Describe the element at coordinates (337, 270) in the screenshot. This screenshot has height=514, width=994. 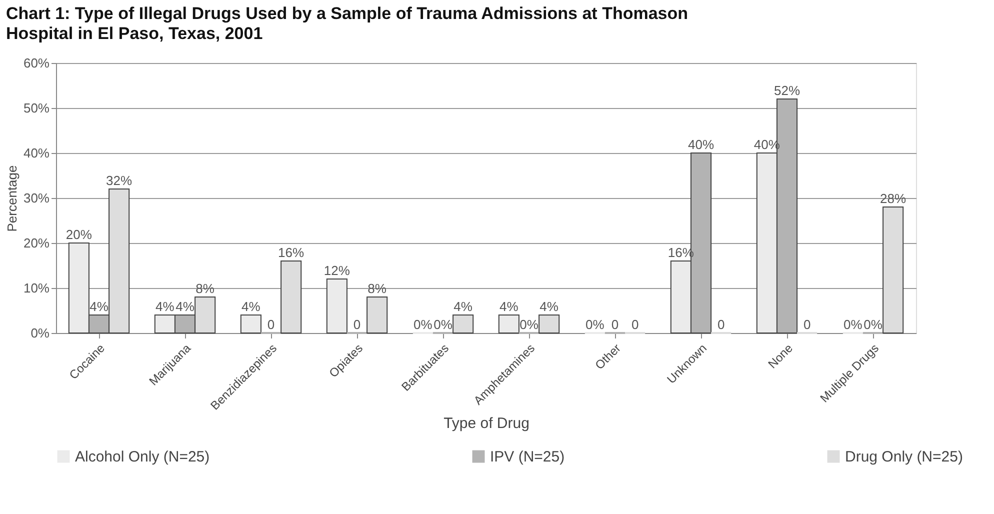
I see `data-label: 12%` at that location.